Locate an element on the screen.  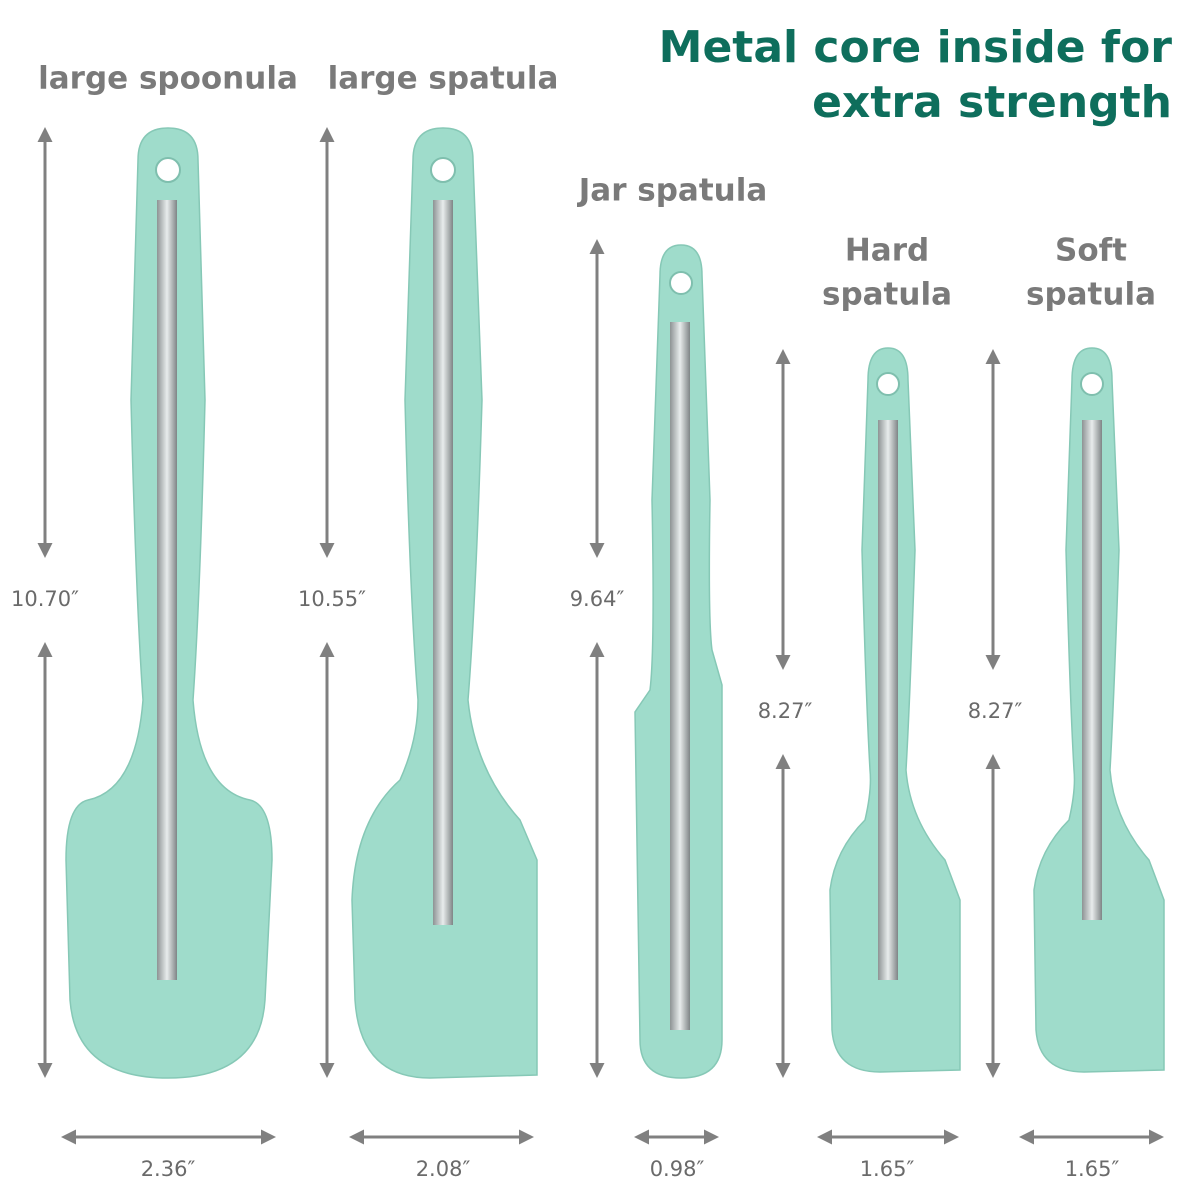
title-line: extra strength is located at coordinates (992, 102).